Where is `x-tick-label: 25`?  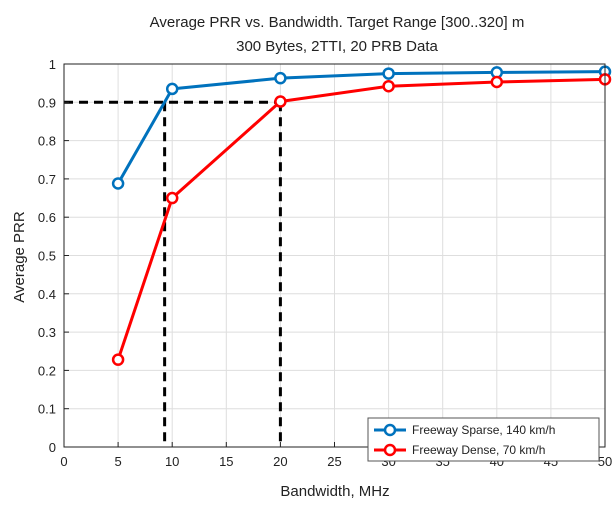
x-tick-label: 25 is located at coordinates (334, 461).